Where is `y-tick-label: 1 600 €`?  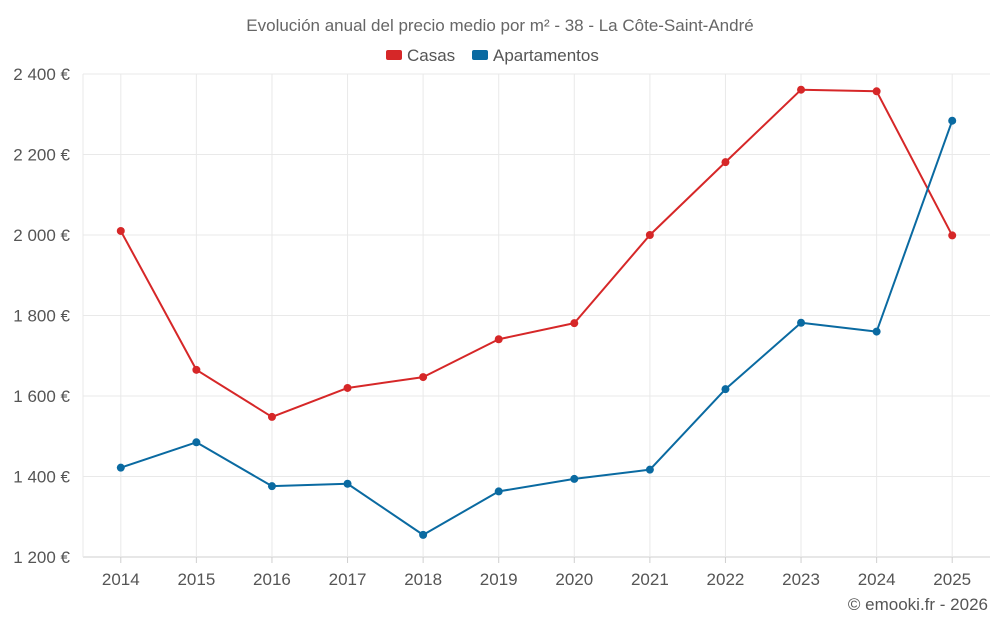
y-tick-label: 1 600 € is located at coordinates (41, 396).